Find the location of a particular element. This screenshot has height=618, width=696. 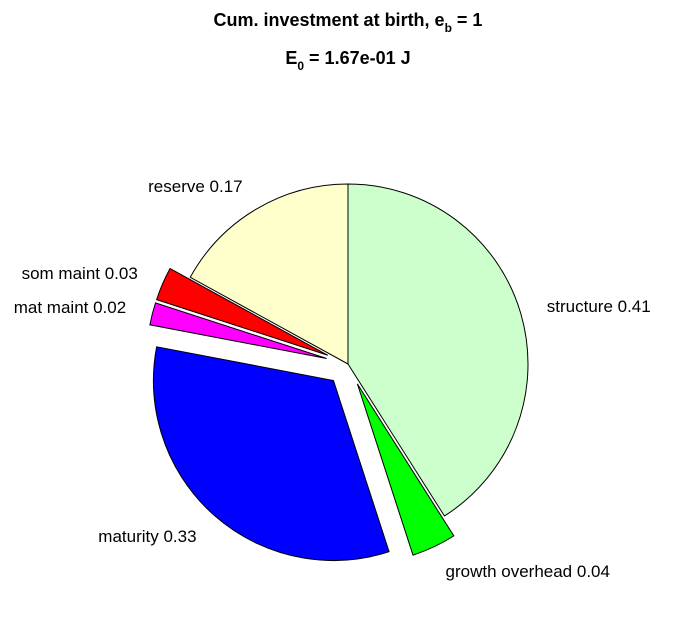

pie-slice-som-maint is located at coordinates (242, 311).